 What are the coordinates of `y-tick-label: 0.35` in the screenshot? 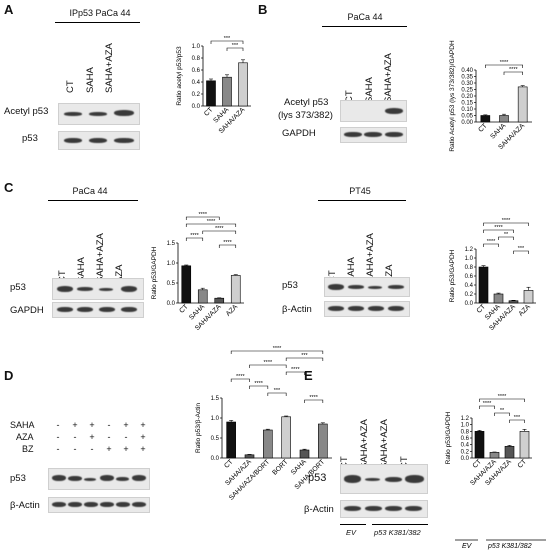 It's located at (467, 78).